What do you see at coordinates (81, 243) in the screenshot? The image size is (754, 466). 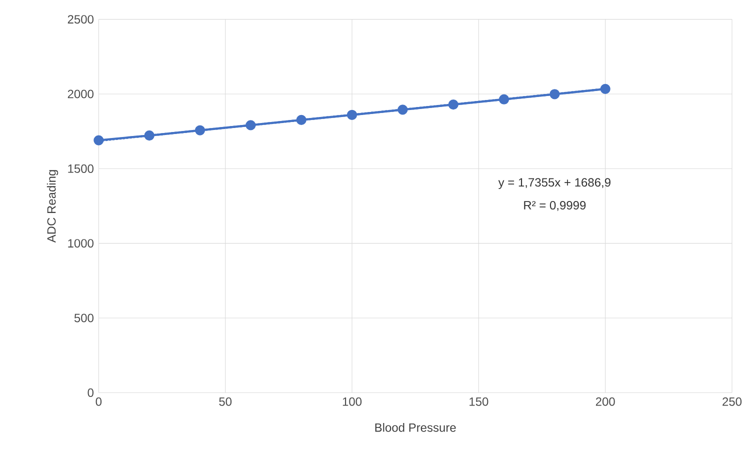 I see `y-tick-label: 1000` at bounding box center [81, 243].